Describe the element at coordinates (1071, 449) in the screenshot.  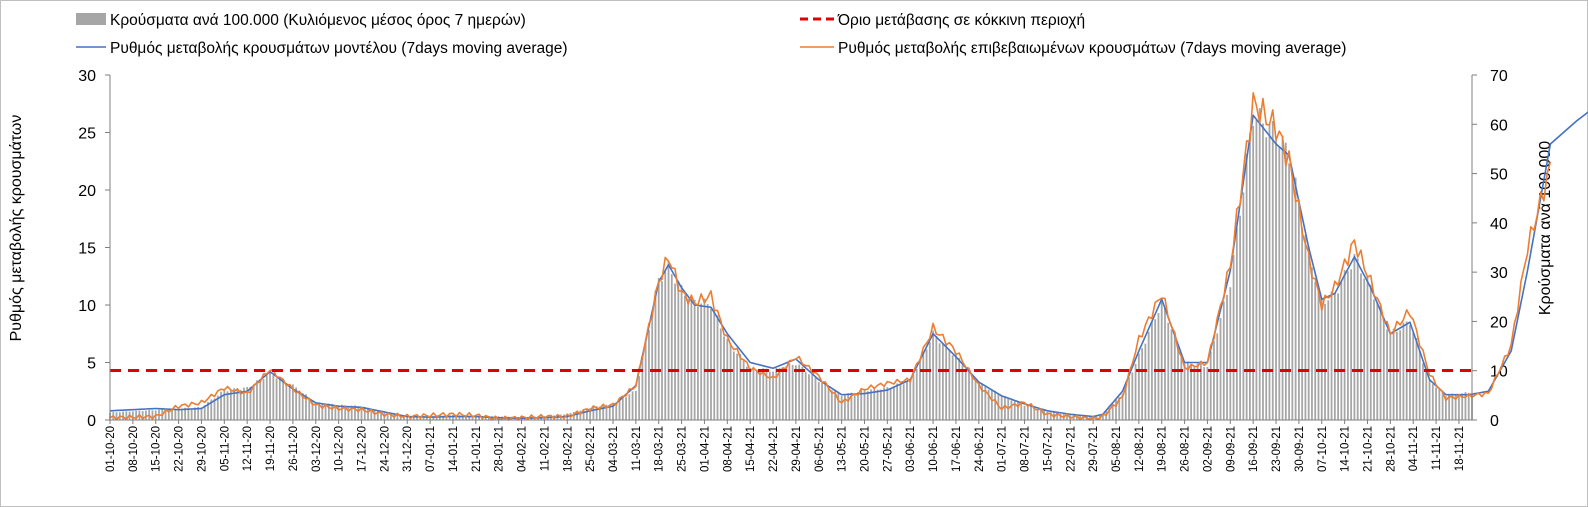
I see `x-tick-label: 22-07-21` at that location.